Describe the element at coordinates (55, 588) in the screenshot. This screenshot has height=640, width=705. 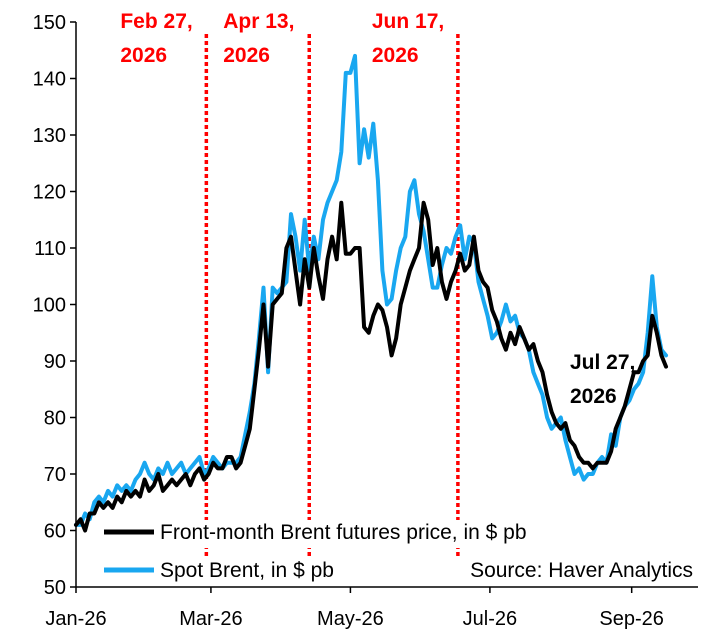
I see `y-tick-label: 50` at that location.